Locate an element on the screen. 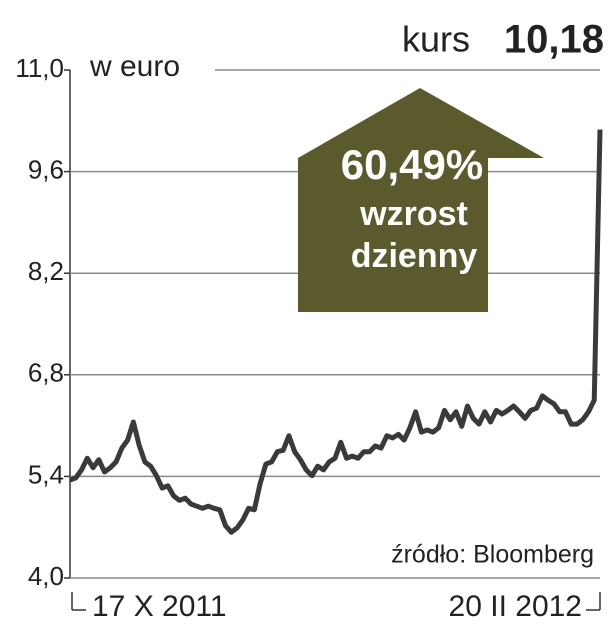 Image resolution: width=616 pixels, height=640 pixels. y-tick-label: 4,0 is located at coordinates (46, 576).